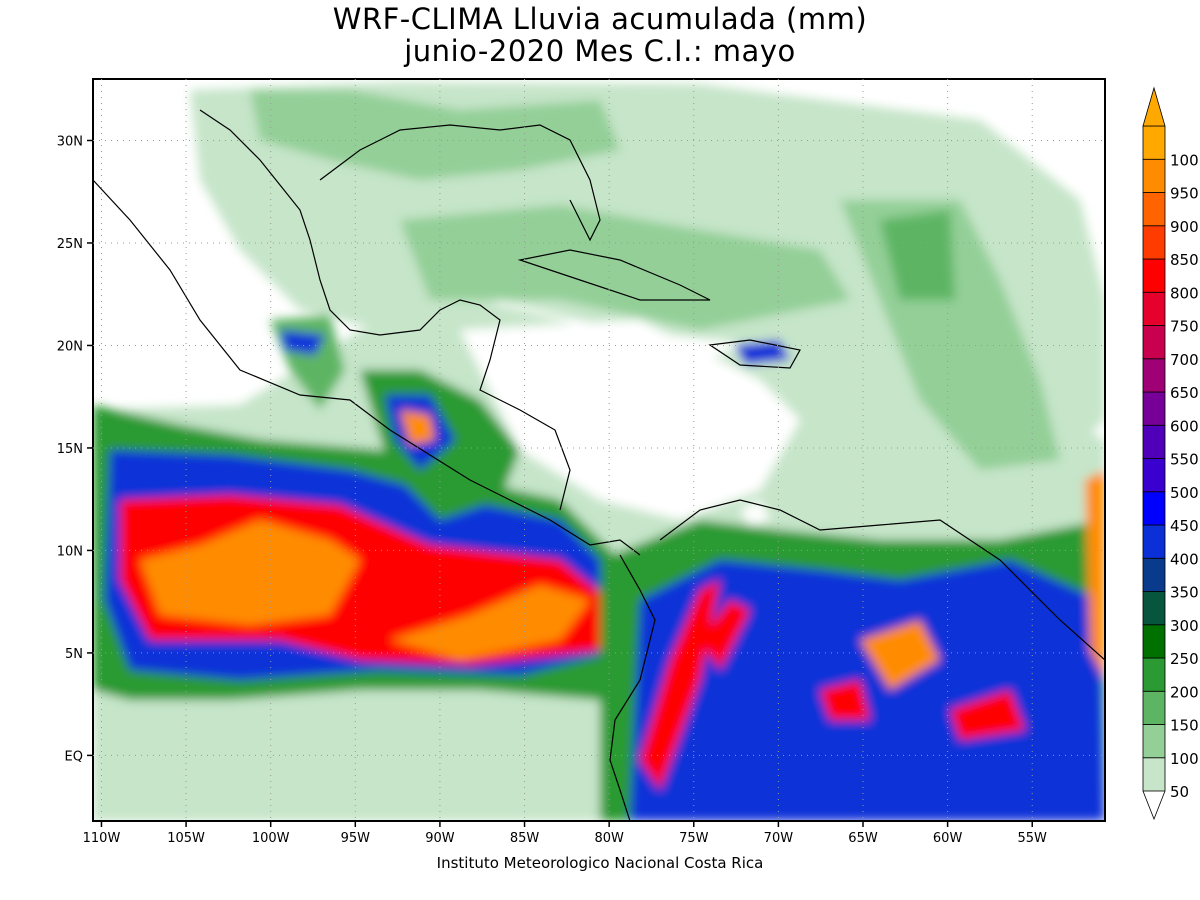  Describe the element at coordinates (694, 838) in the screenshot. I see `x-tick-label: 75W` at that location.